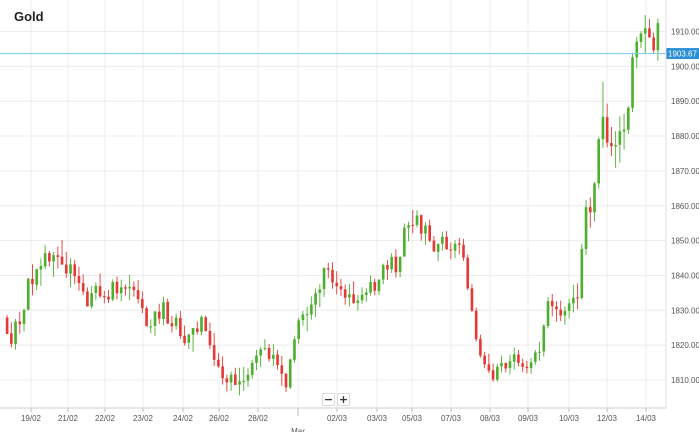 This screenshot has height=437, width=699. What do you see at coordinates (343, 399) in the screenshot?
I see `zoom-in-button: +` at bounding box center [343, 399].